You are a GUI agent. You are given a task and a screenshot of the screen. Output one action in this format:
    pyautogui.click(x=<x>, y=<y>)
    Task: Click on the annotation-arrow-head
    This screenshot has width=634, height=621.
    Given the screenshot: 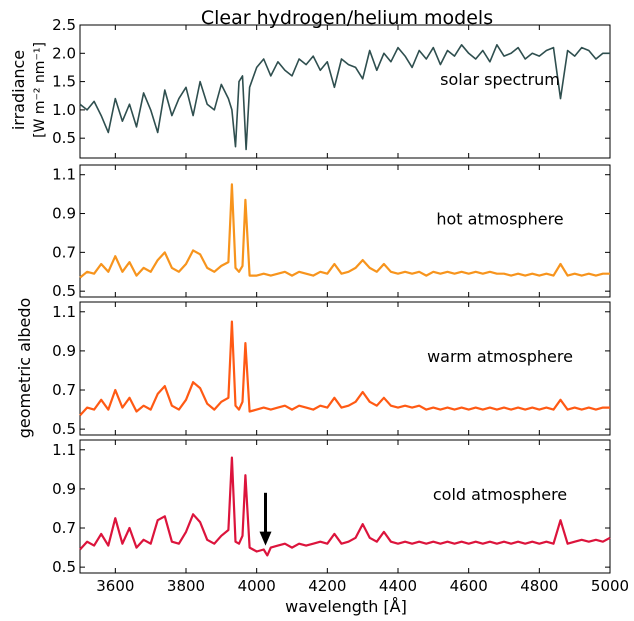 What is the action you would take?
    pyautogui.click(x=265, y=538)
    